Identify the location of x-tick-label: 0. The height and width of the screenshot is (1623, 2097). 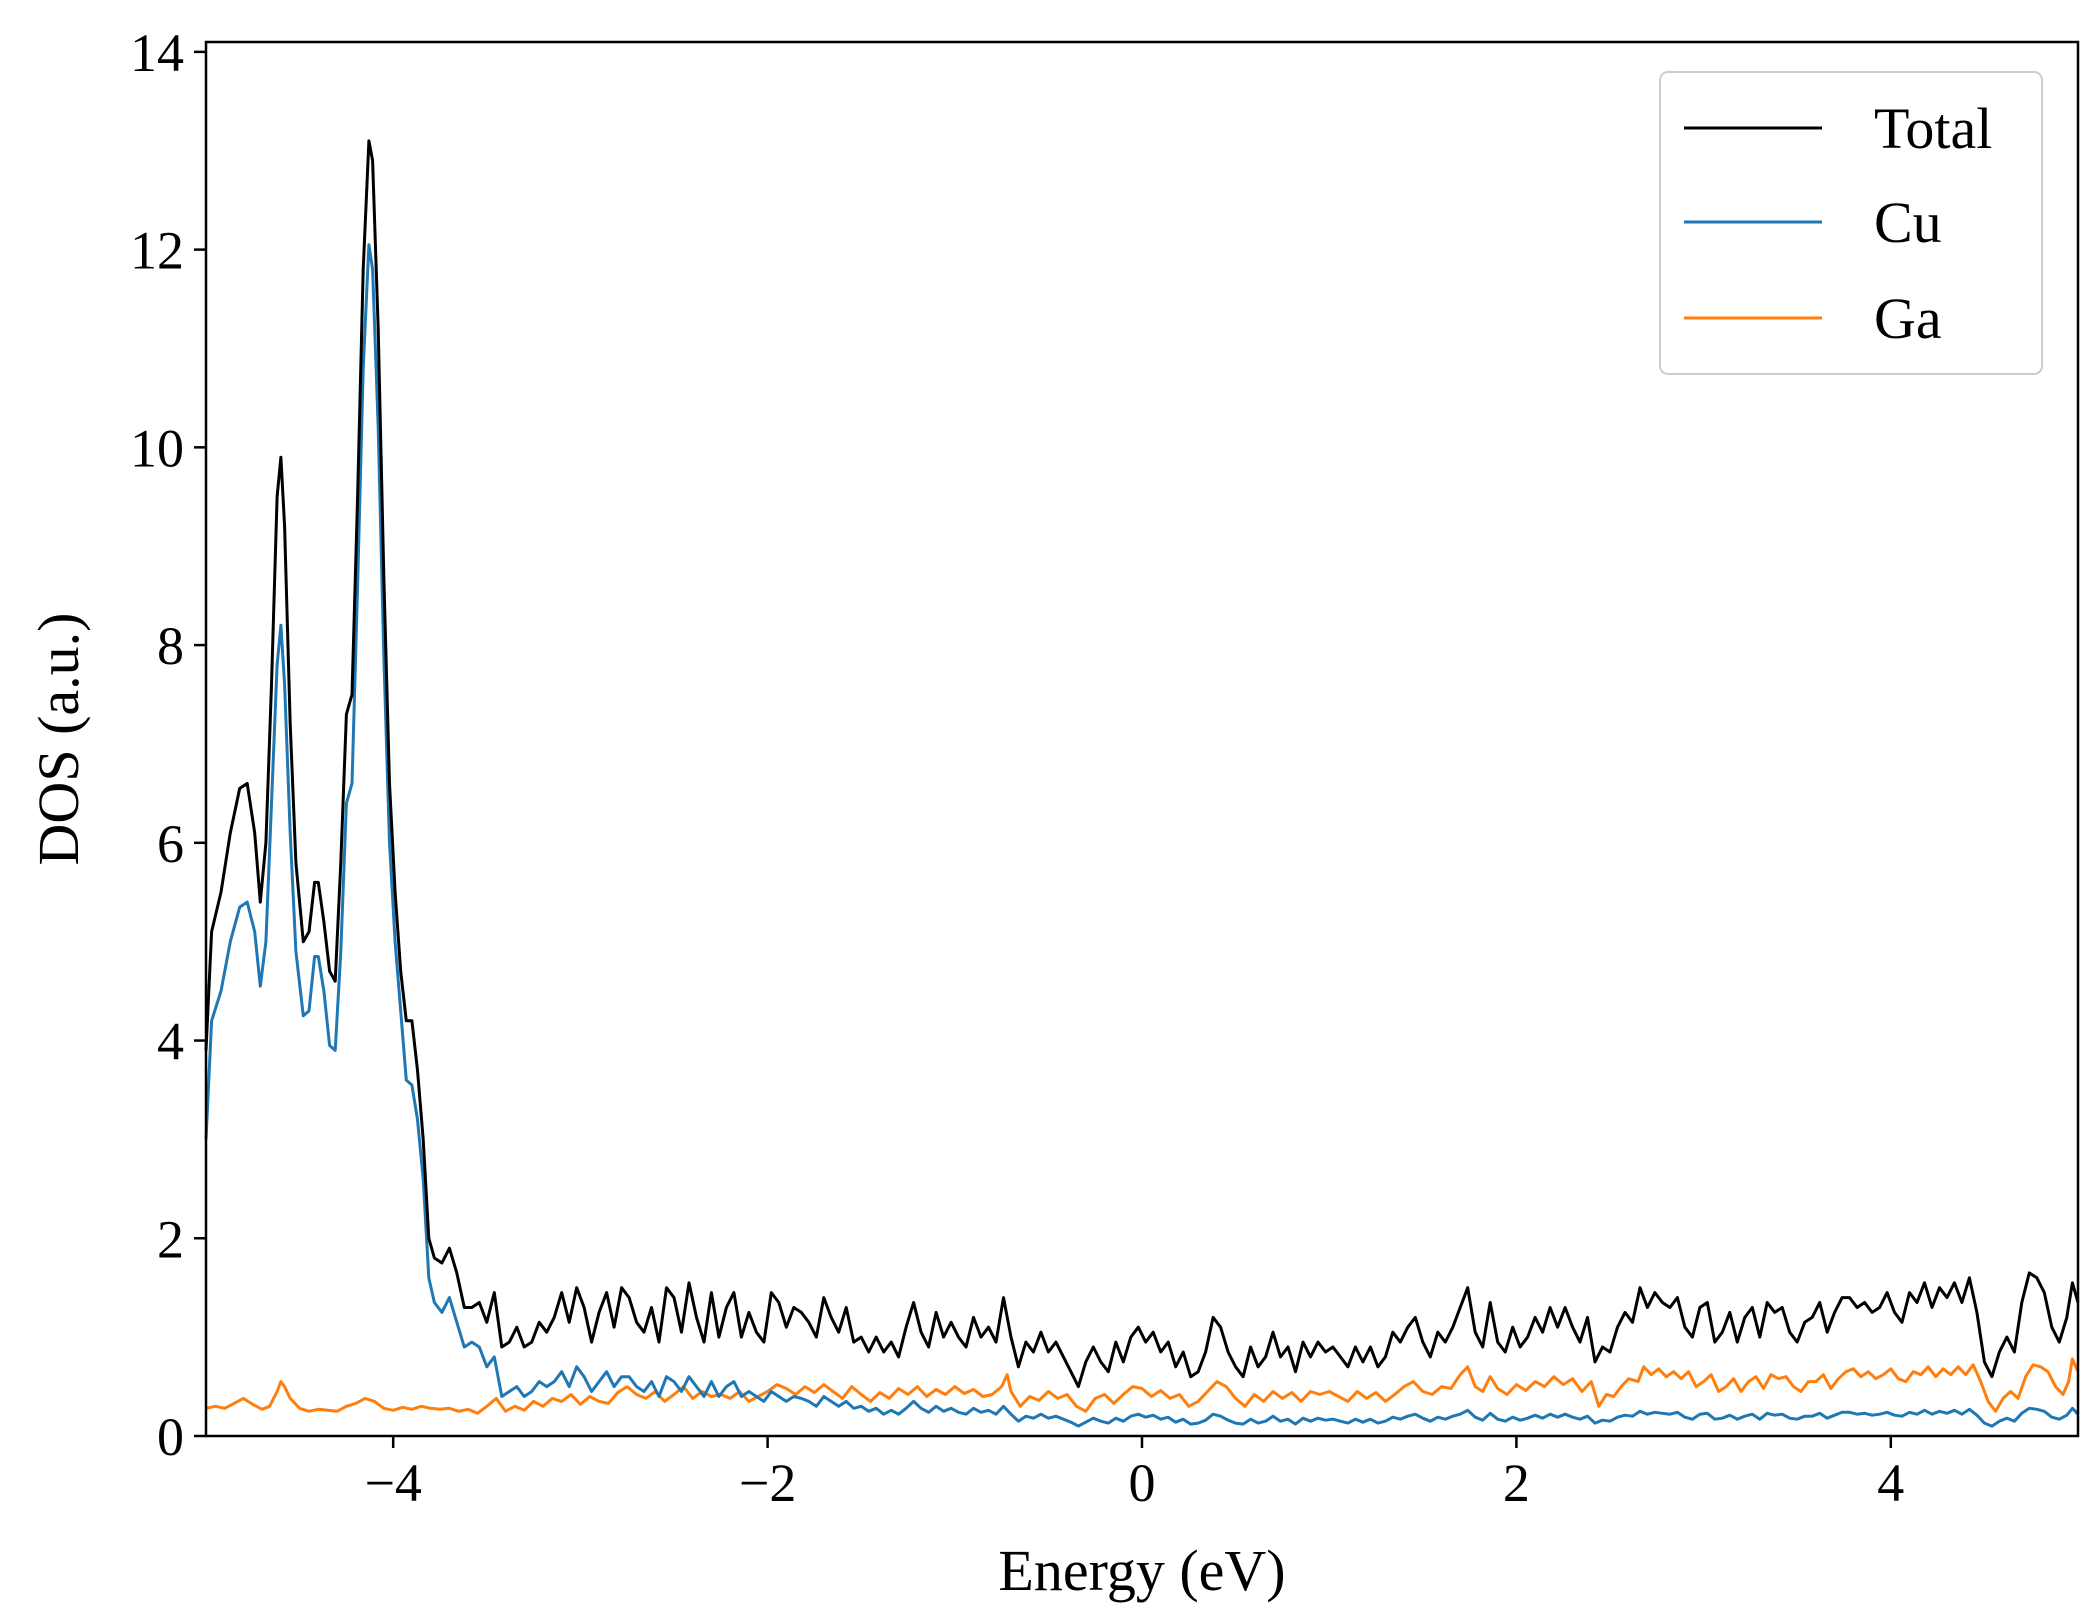
(1142, 1483).